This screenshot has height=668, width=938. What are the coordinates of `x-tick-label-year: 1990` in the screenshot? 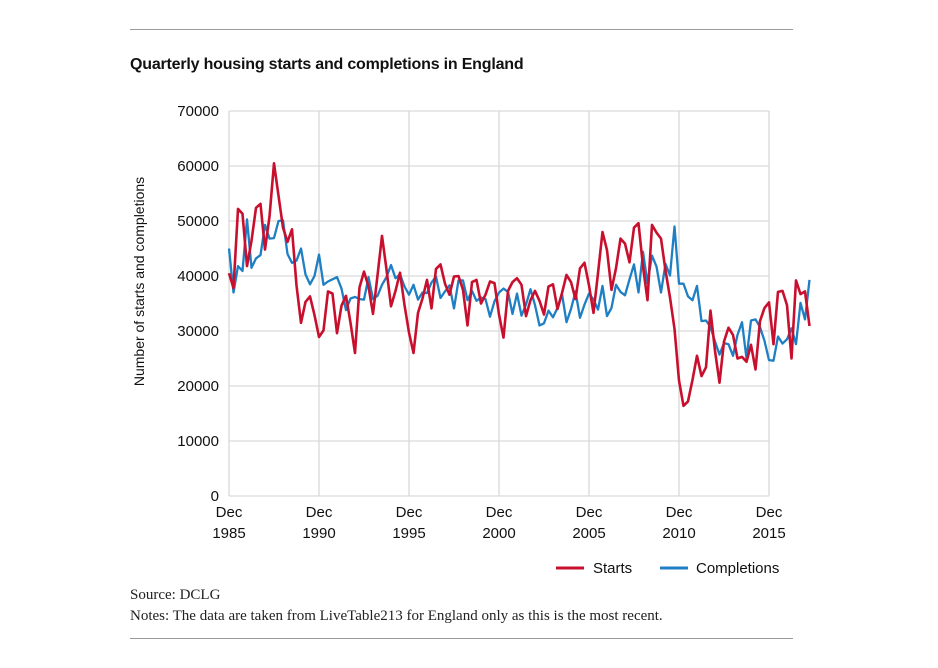 It's located at (318, 533).